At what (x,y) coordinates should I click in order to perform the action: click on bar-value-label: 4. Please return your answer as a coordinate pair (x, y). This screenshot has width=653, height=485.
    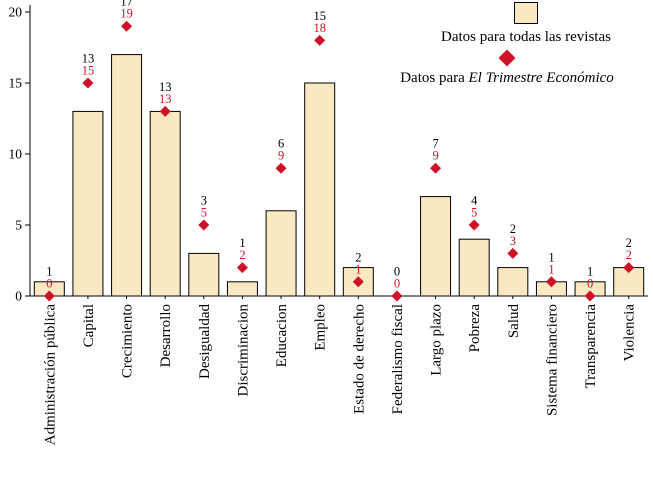
    Looking at the image, I should click on (474, 201).